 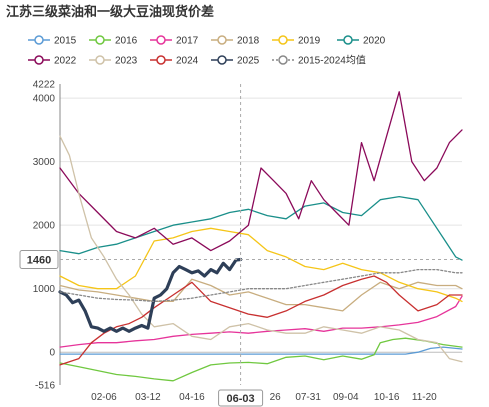 I want to click on y-min-label: -516, so click(x=45, y=386).